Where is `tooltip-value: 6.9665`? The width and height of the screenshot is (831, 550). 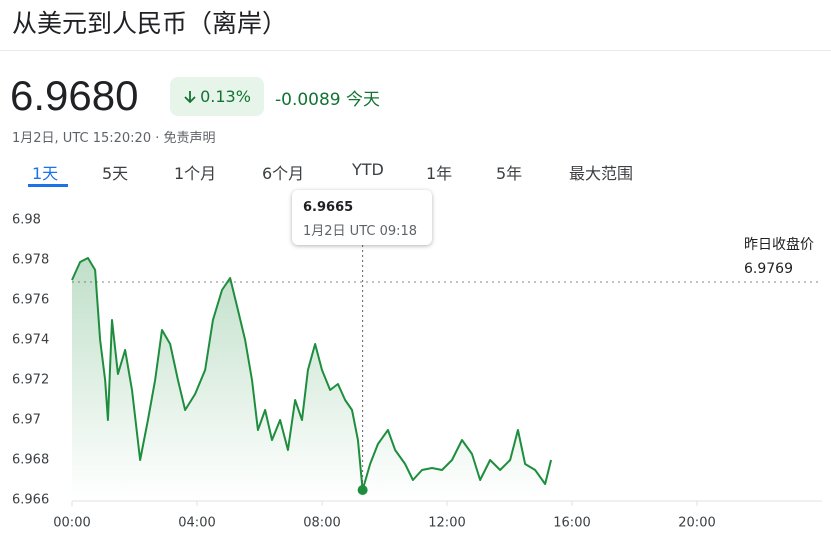
tooltip-value: 6.9665 is located at coordinates (328, 207).